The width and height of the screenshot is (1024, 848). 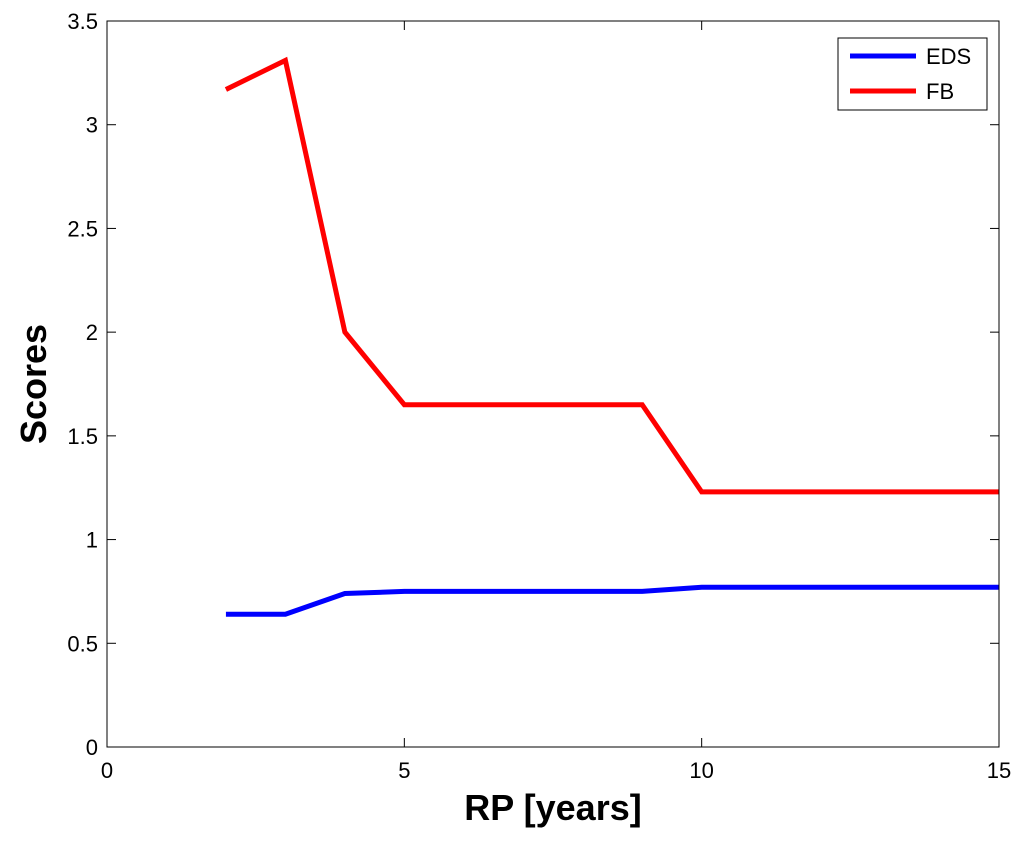 I want to click on legend-box, so click(x=912, y=74).